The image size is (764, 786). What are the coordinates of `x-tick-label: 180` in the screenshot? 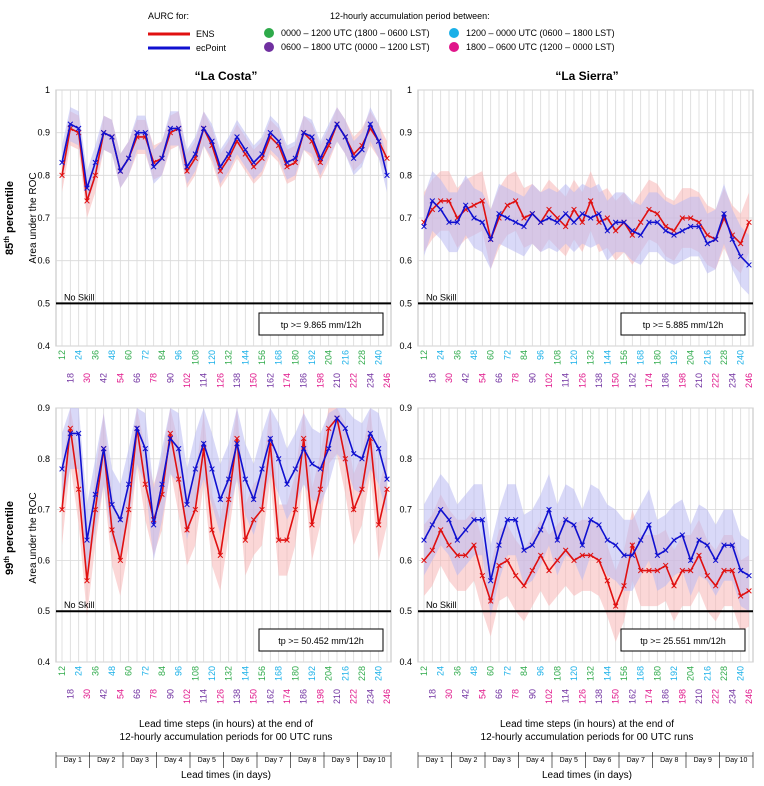 It's located at (657, 357).